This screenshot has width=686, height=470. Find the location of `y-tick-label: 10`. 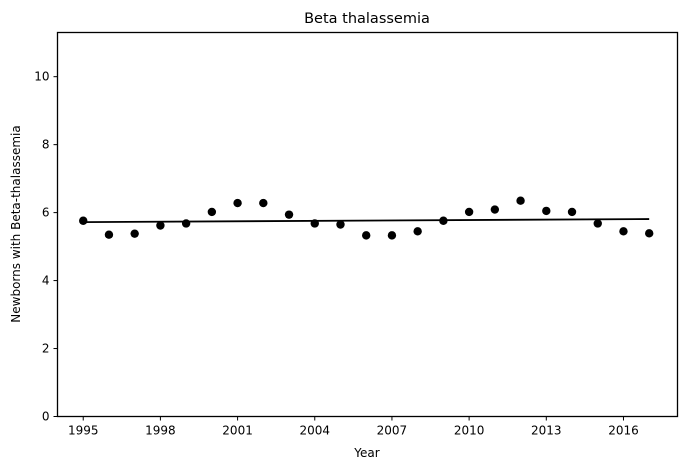

y-tick-label: 10 is located at coordinates (41, 77).